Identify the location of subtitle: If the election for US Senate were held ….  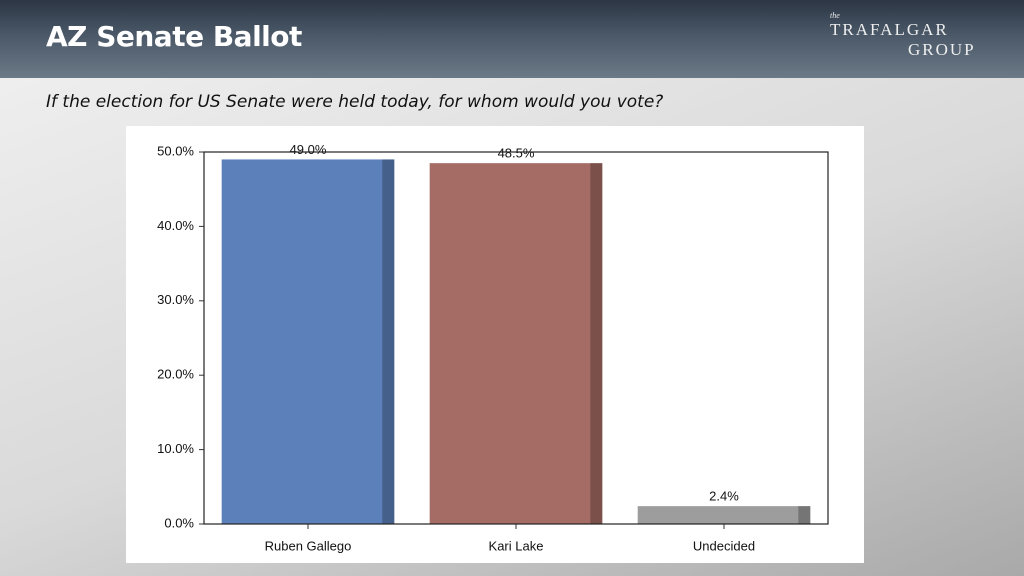
(355, 102).